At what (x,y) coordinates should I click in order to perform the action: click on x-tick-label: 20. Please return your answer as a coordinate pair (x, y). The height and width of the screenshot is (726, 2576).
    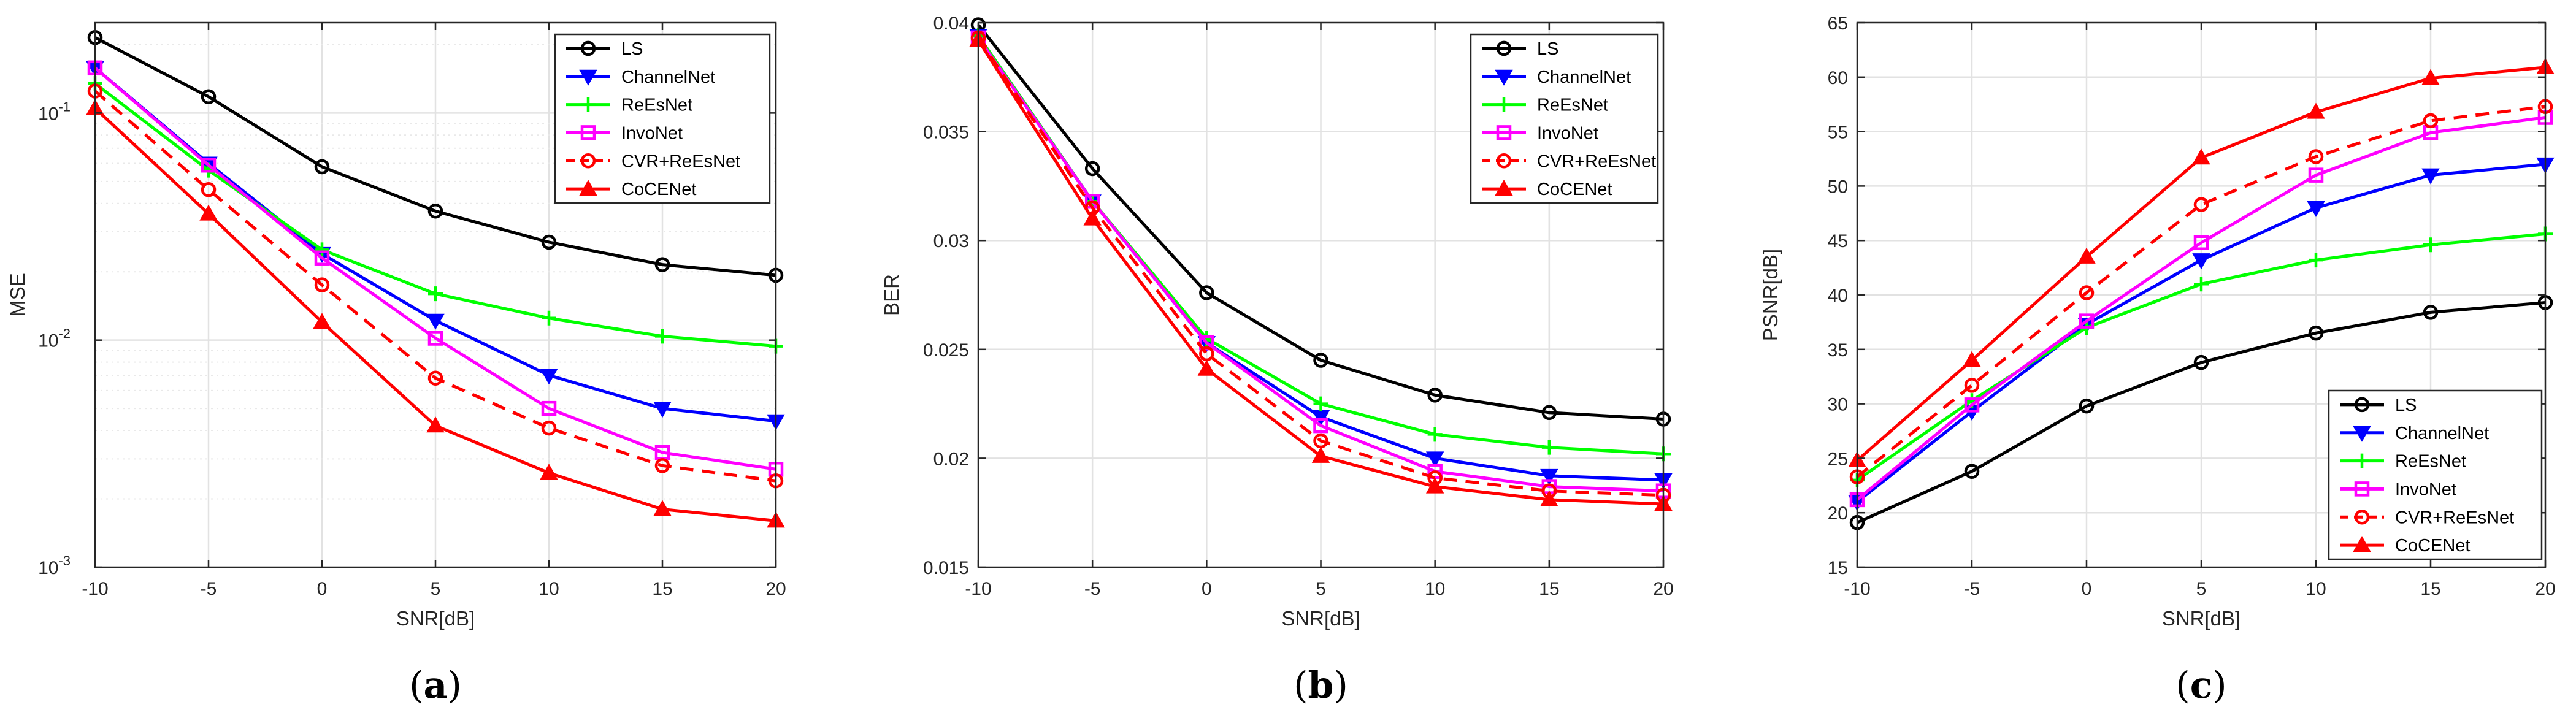
    Looking at the image, I should click on (1663, 589).